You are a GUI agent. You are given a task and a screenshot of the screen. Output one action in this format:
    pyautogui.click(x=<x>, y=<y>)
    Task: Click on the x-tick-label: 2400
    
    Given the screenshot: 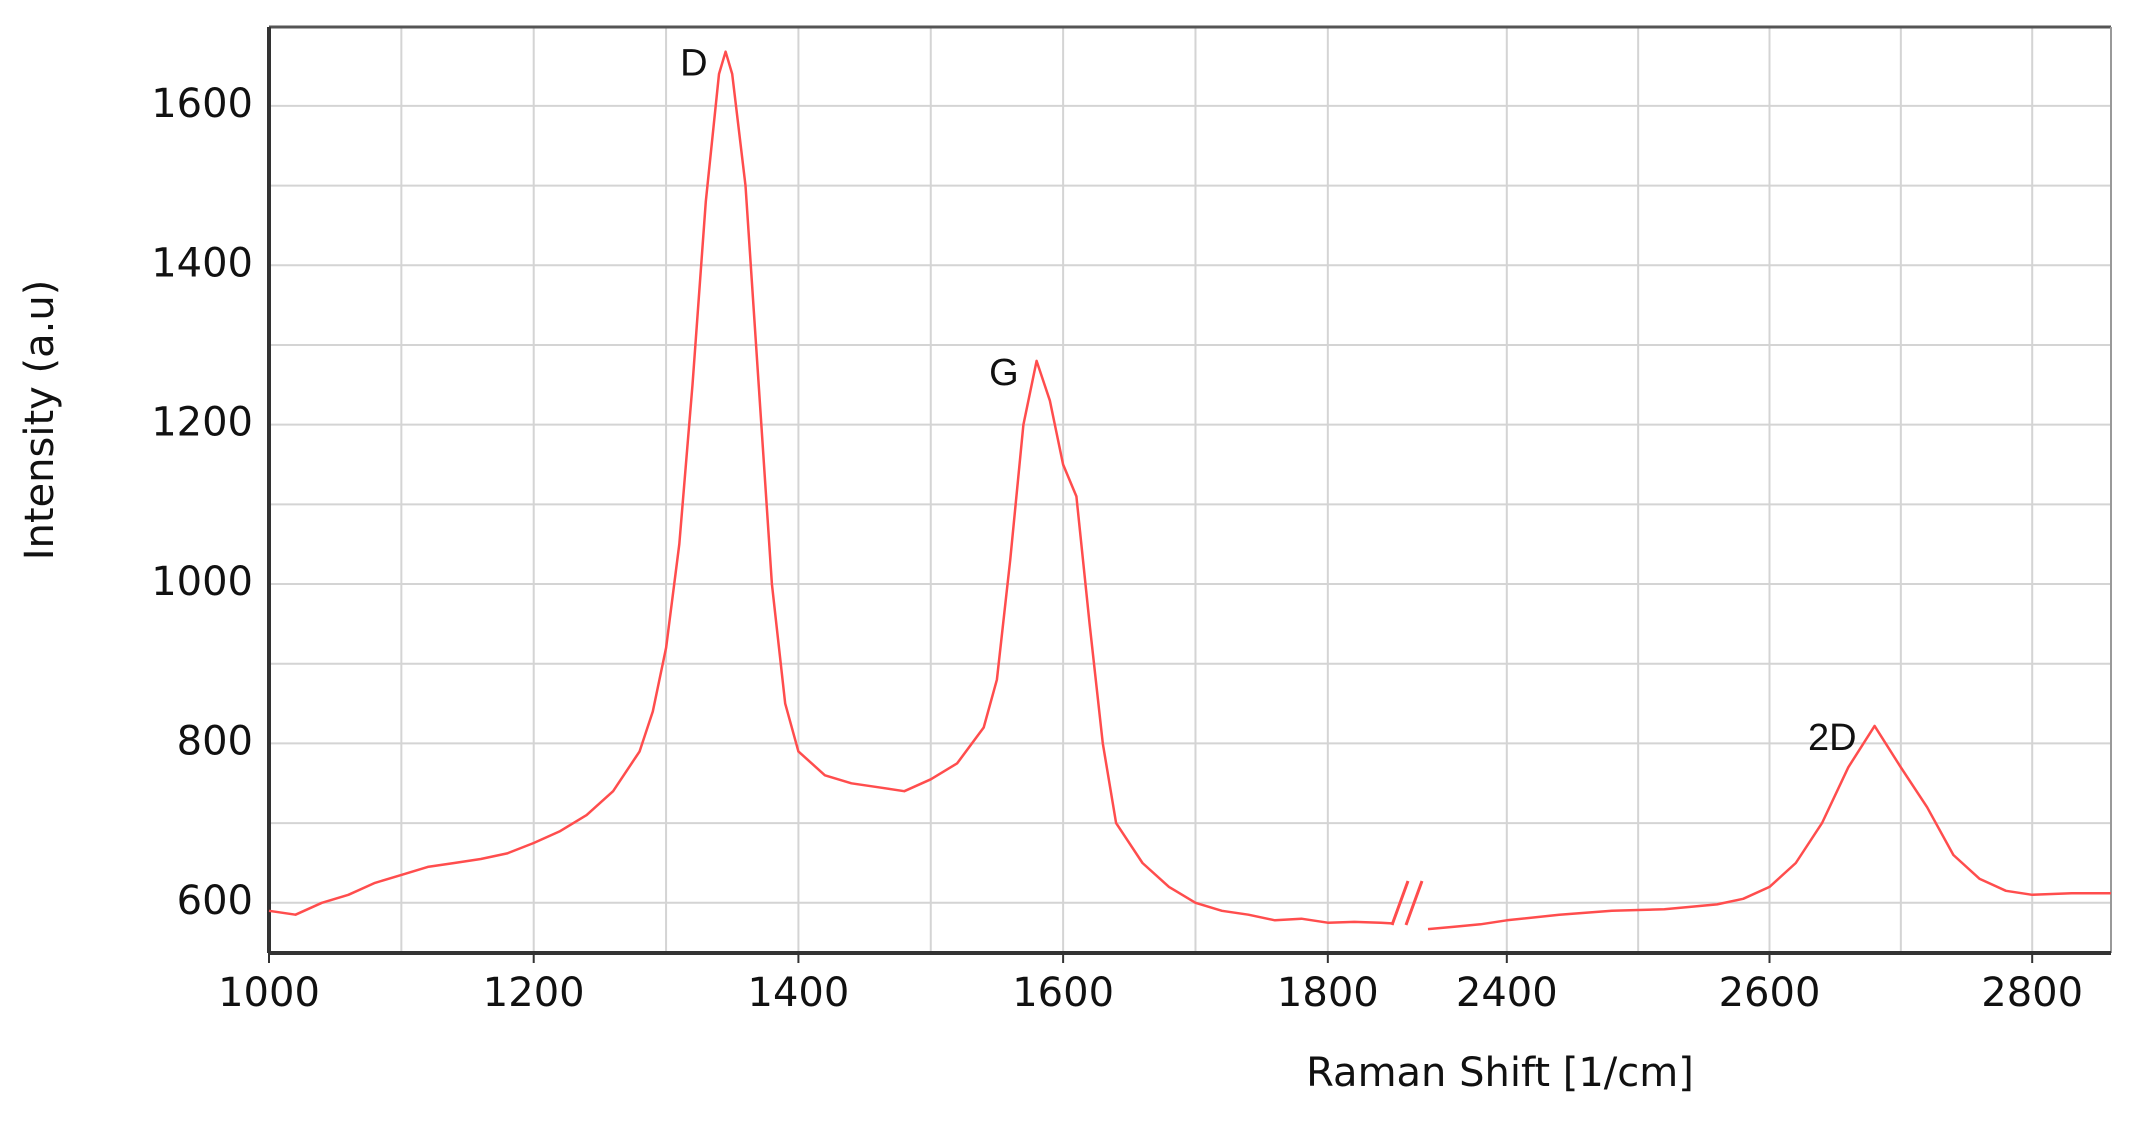 What is the action you would take?
    pyautogui.click(x=1507, y=993)
    